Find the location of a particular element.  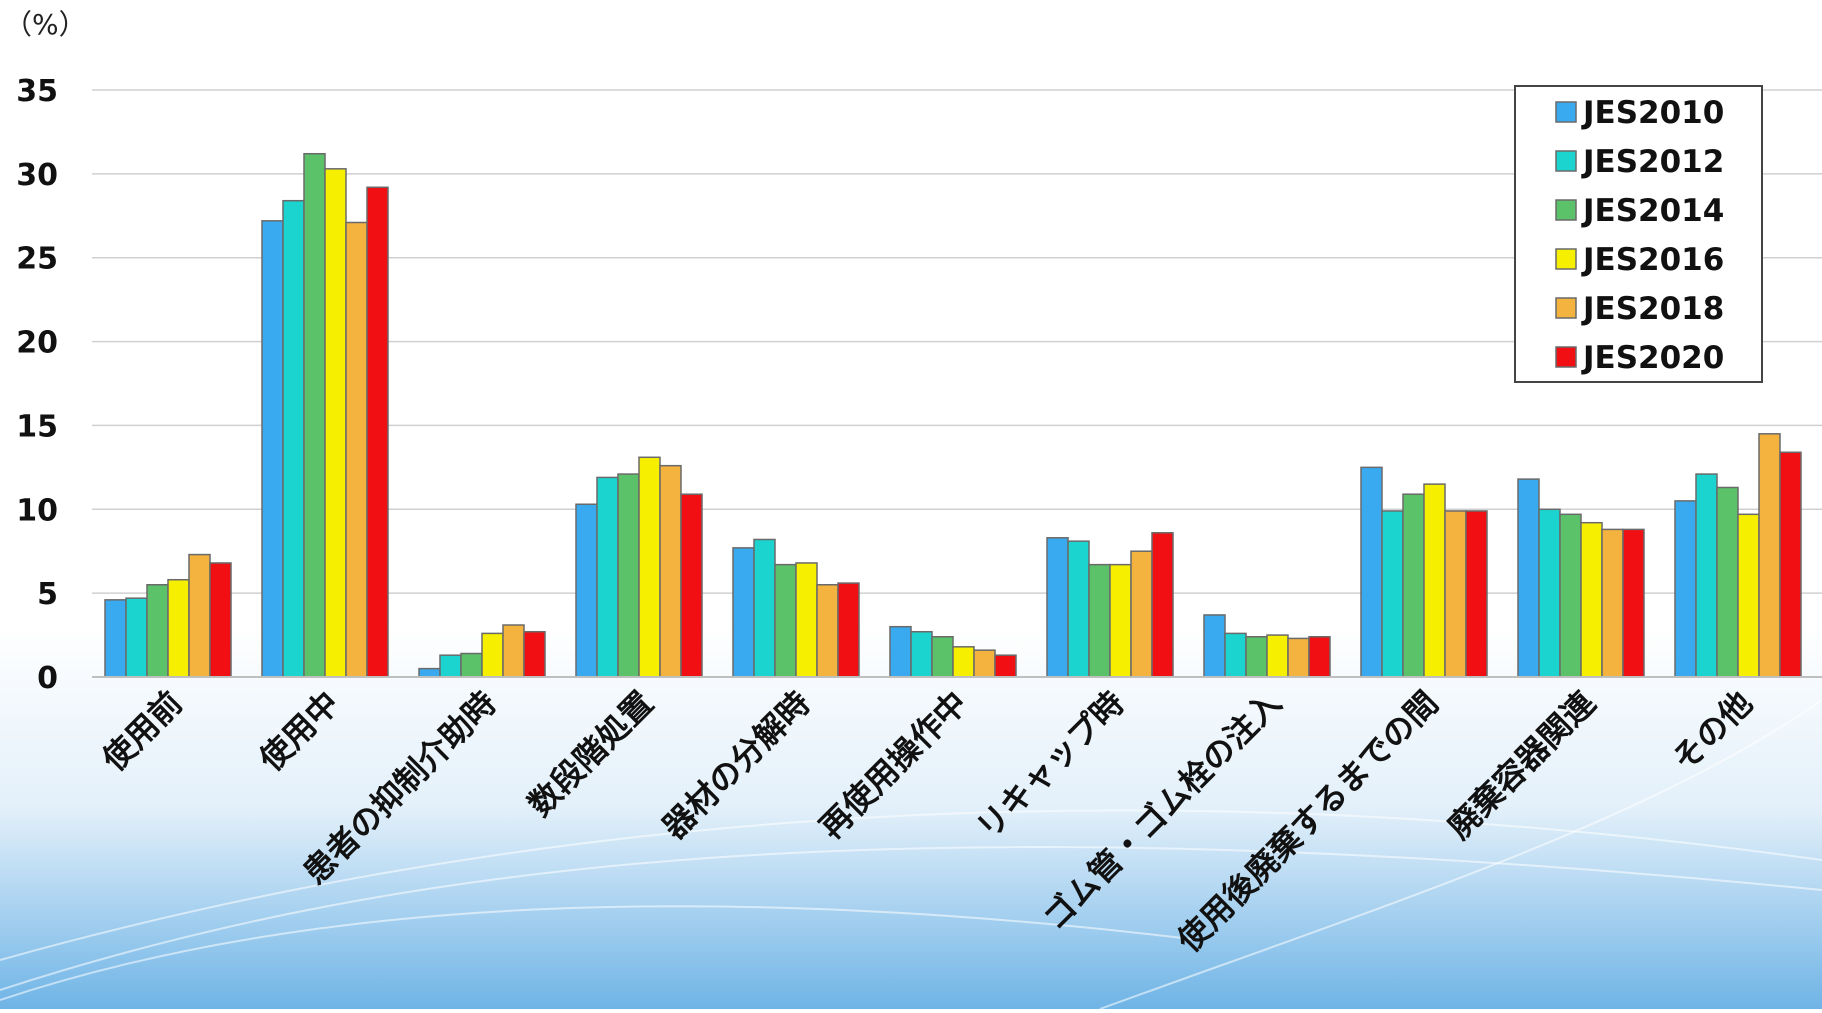

legend-box is located at coordinates (1638, 234).